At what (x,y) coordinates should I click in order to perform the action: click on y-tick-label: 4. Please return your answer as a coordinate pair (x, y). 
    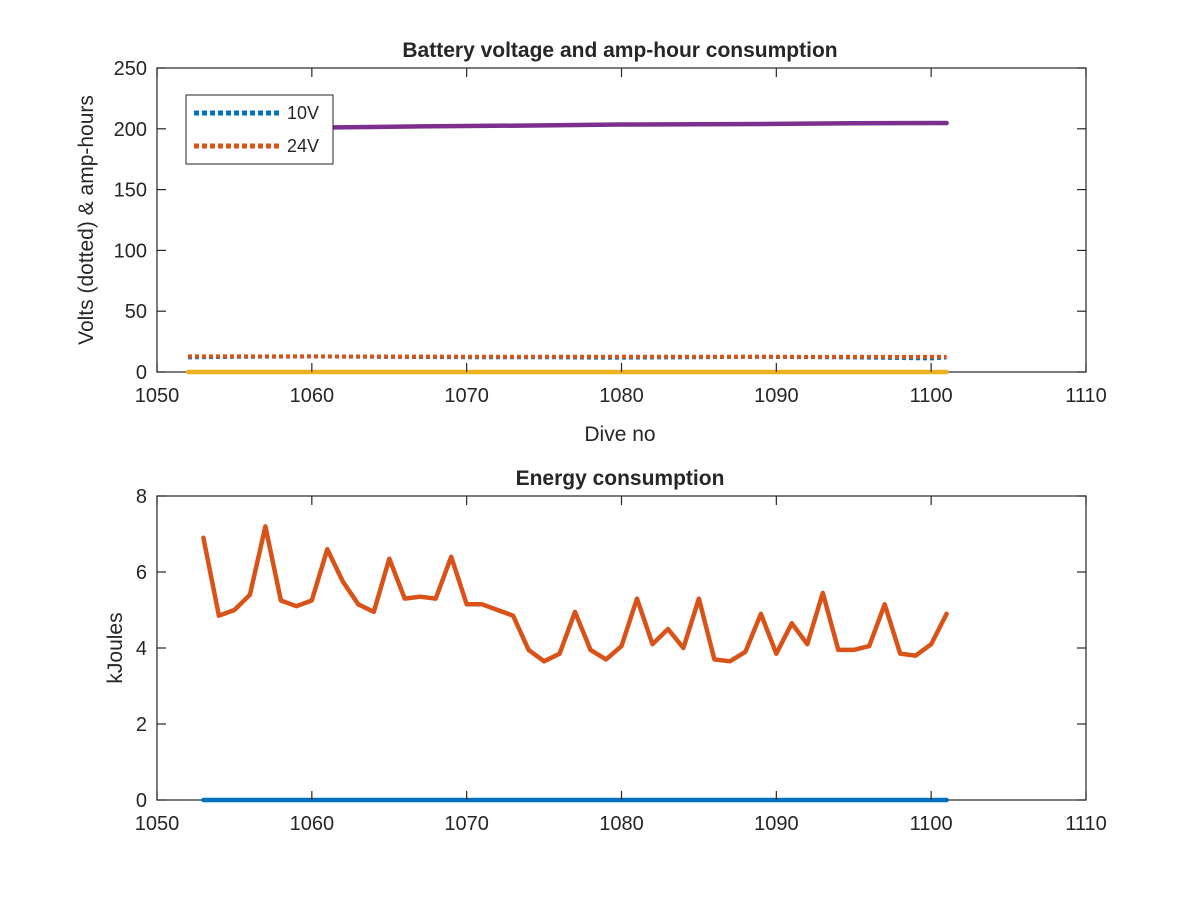
    Looking at the image, I should click on (141, 649).